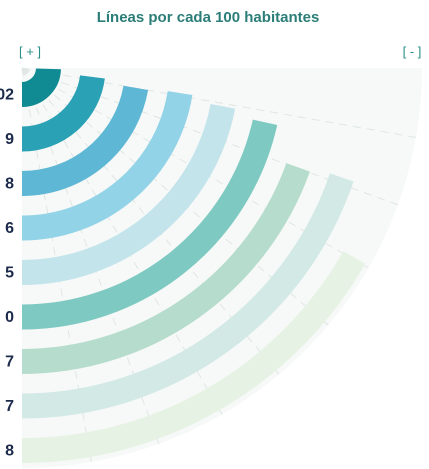 The width and height of the screenshot is (429, 469). Describe the element at coordinates (9, 273) in the screenshot. I see `category-label: 5` at that location.